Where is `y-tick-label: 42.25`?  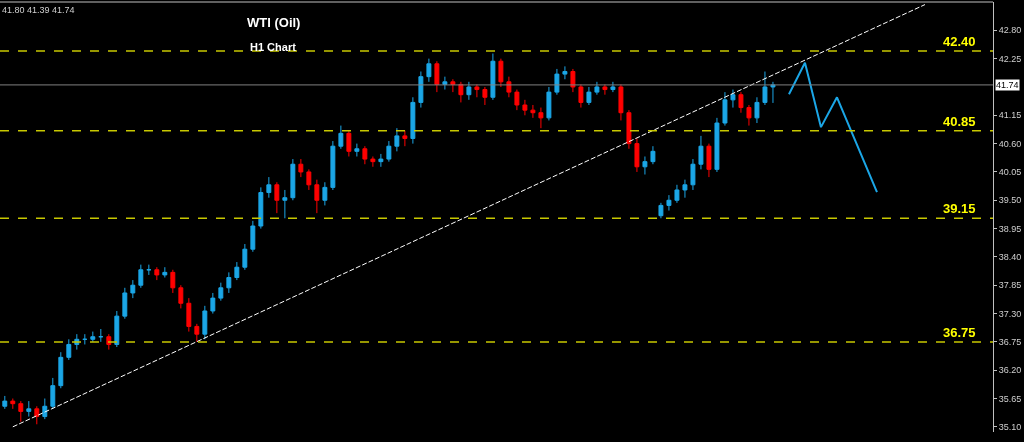
y-tick-label: 42.25 is located at coordinates (1010, 58).